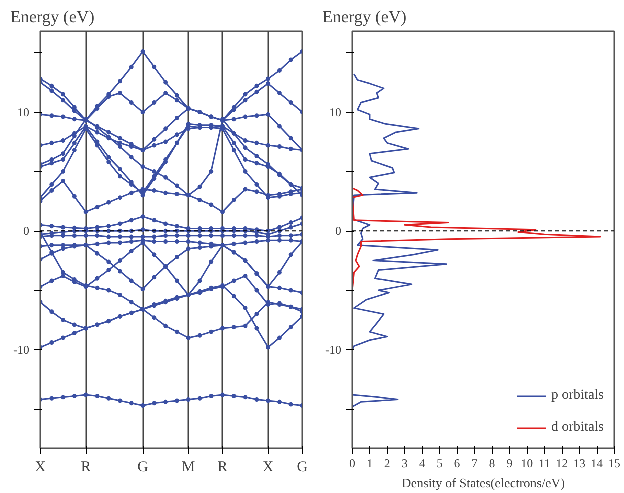 The height and width of the screenshot is (493, 624). I want to click on x-tick-label: 4, so click(422, 463).